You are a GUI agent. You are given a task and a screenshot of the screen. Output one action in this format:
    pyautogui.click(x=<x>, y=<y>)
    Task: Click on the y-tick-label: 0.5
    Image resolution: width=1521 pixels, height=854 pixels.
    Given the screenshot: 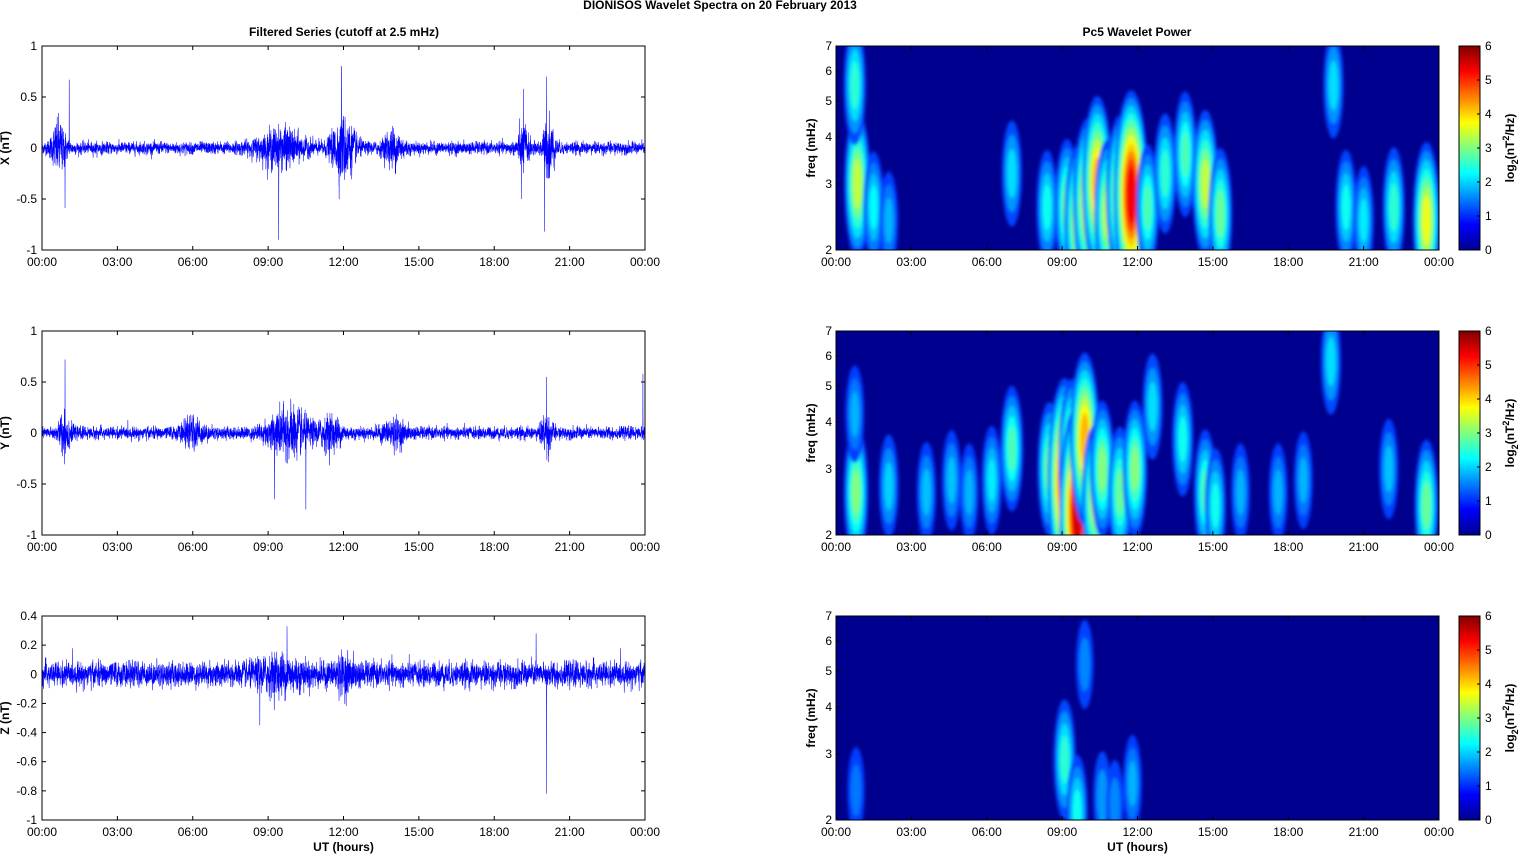 What is the action you would take?
    pyautogui.click(x=28, y=97)
    